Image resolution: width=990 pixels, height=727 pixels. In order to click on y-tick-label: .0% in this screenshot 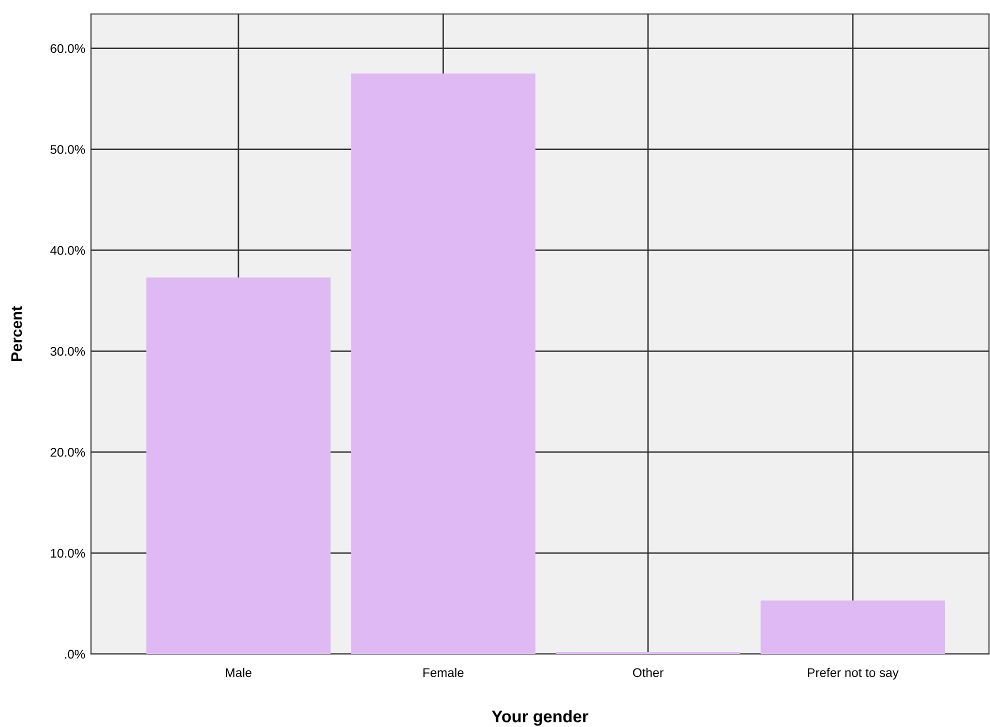, I will do `click(75, 654)`.